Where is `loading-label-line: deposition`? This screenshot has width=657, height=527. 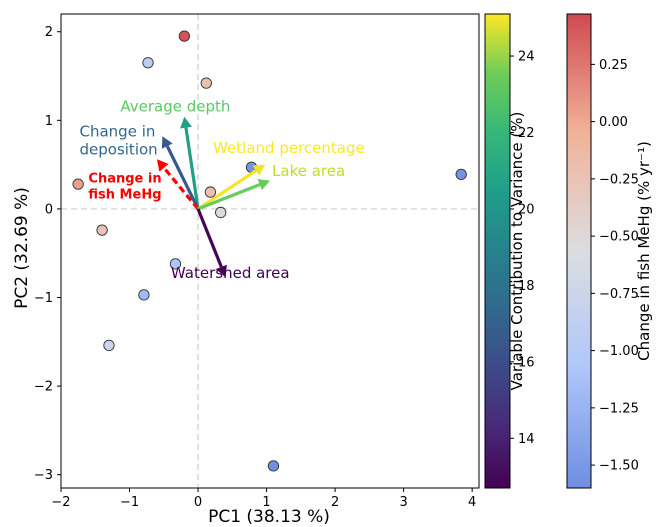
loading-label-line: deposition is located at coordinates (119, 149).